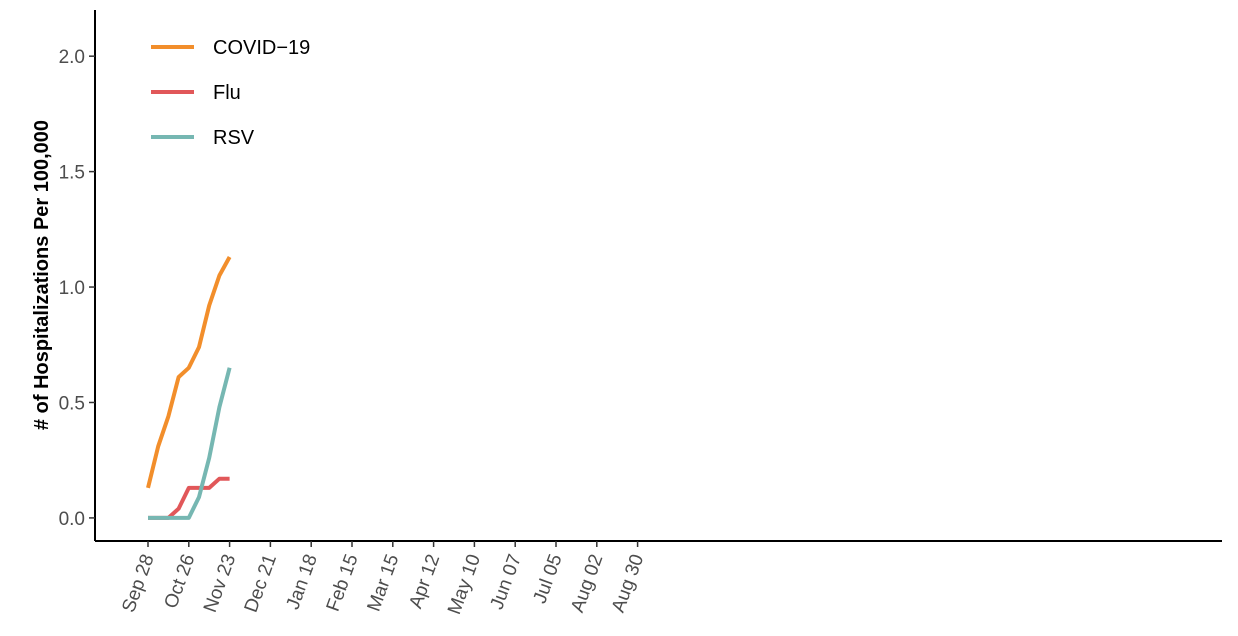  Describe the element at coordinates (227, 93) in the screenshot. I see `legend-label-flu: Flu` at that location.